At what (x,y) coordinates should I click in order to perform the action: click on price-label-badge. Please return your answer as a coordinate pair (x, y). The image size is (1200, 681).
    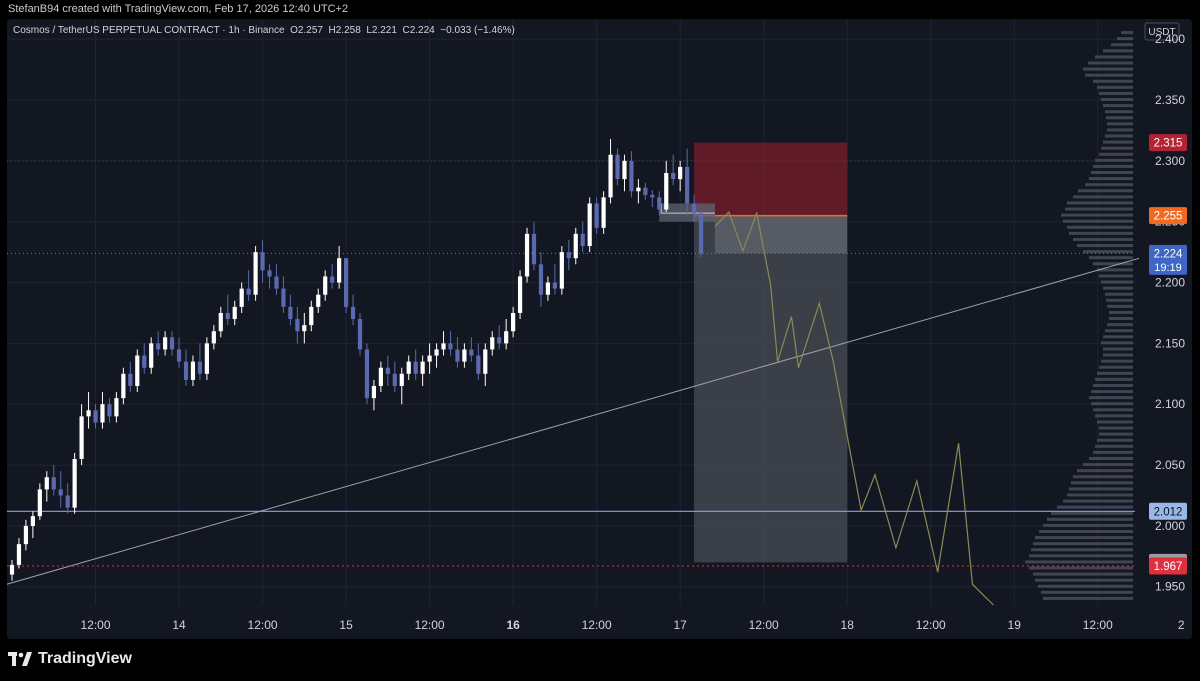
    Looking at the image, I should click on (1168, 566).